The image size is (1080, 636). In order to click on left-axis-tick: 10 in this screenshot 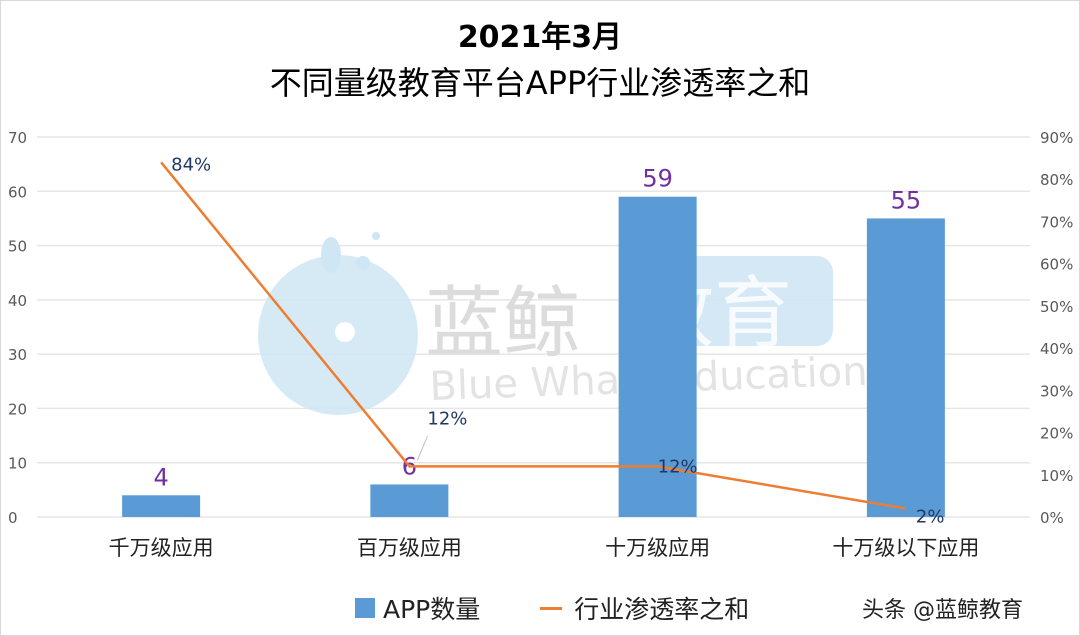, I will do `click(17, 464)`.